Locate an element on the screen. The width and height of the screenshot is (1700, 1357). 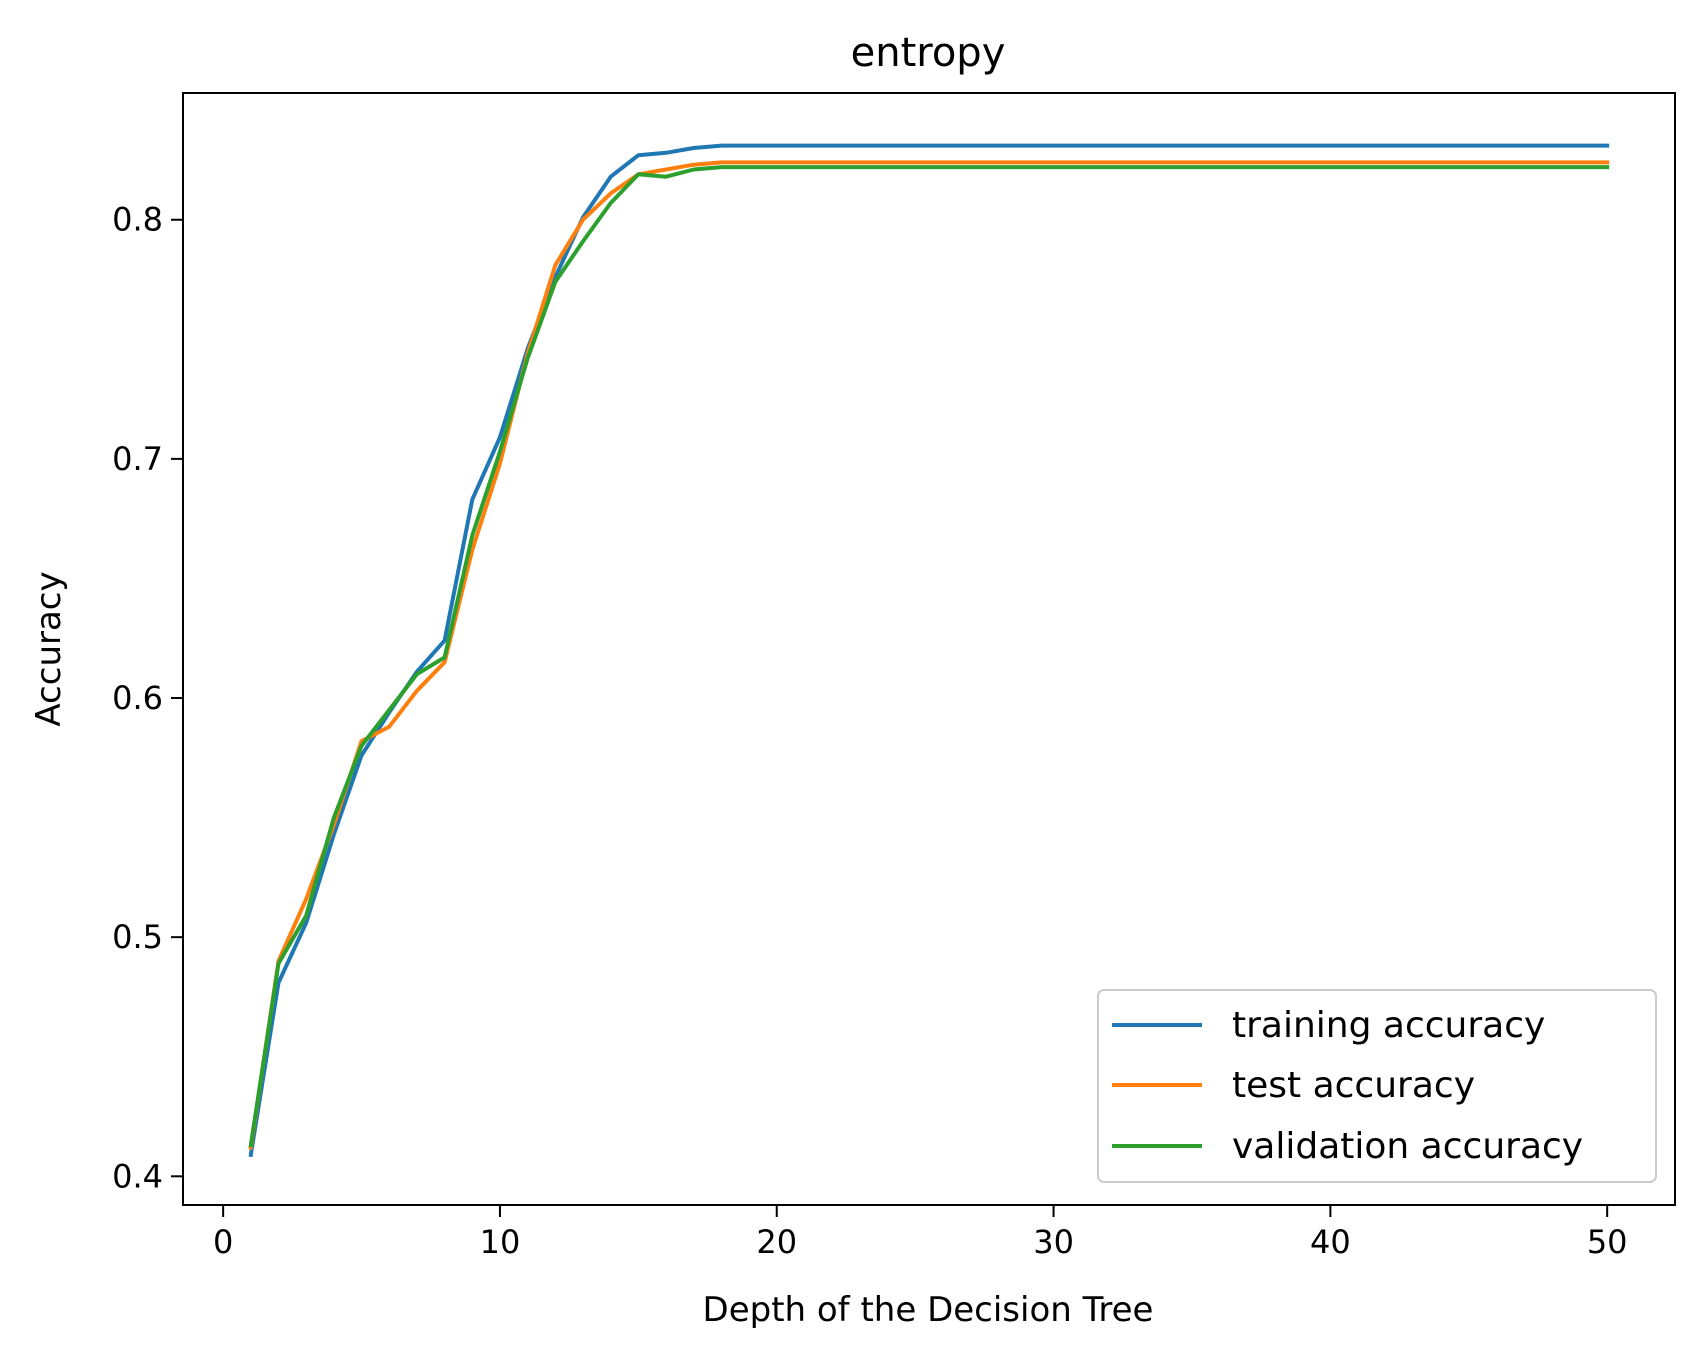
chart-title: entropy is located at coordinates (928, 53).